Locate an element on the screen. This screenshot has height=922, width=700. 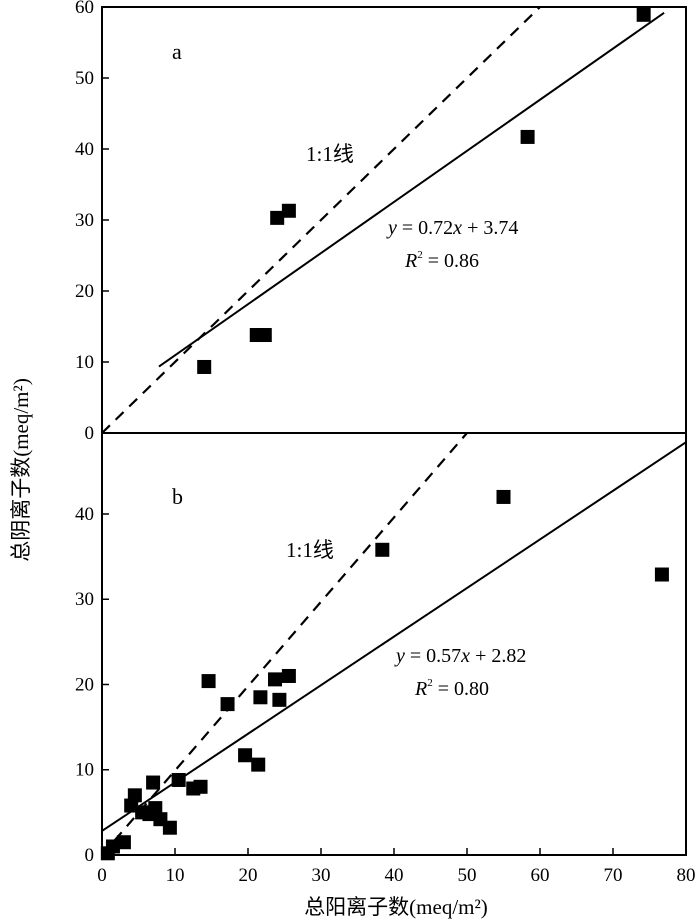
panel-b-x-ticks: 0 10 20 30 40 50 60 70 80 is located at coordinates (396, 867).